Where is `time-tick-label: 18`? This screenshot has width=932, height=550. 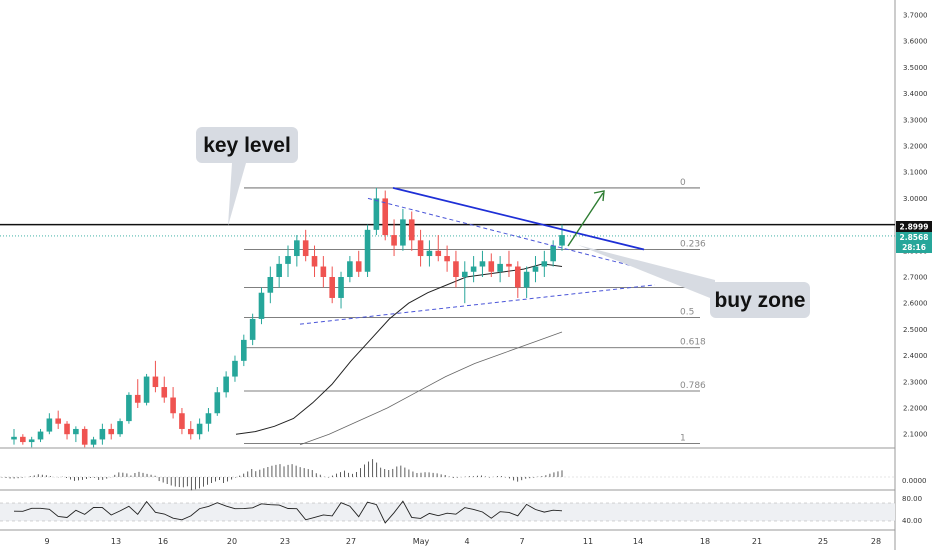 time-tick-label: 18 is located at coordinates (705, 541).